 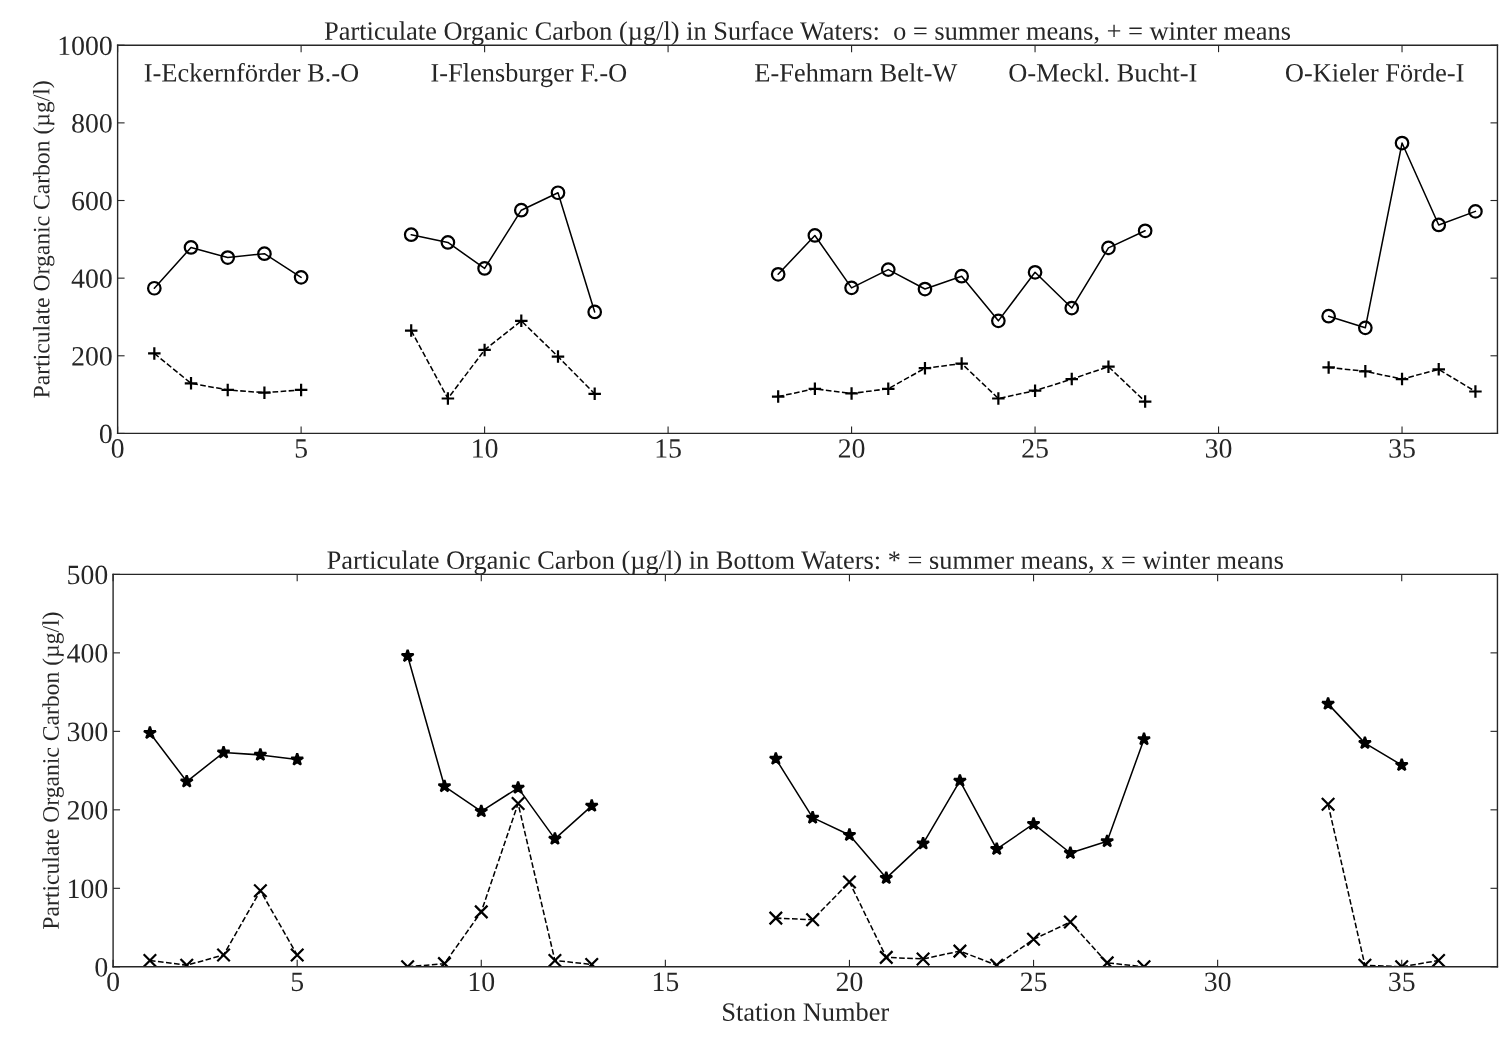 What do you see at coordinates (805, 562) in the screenshot?
I see `chart-title: Particulate Organic Carbon (µg/l) in Bottom Waters: * = summer means, x = winter means` at bounding box center [805, 562].